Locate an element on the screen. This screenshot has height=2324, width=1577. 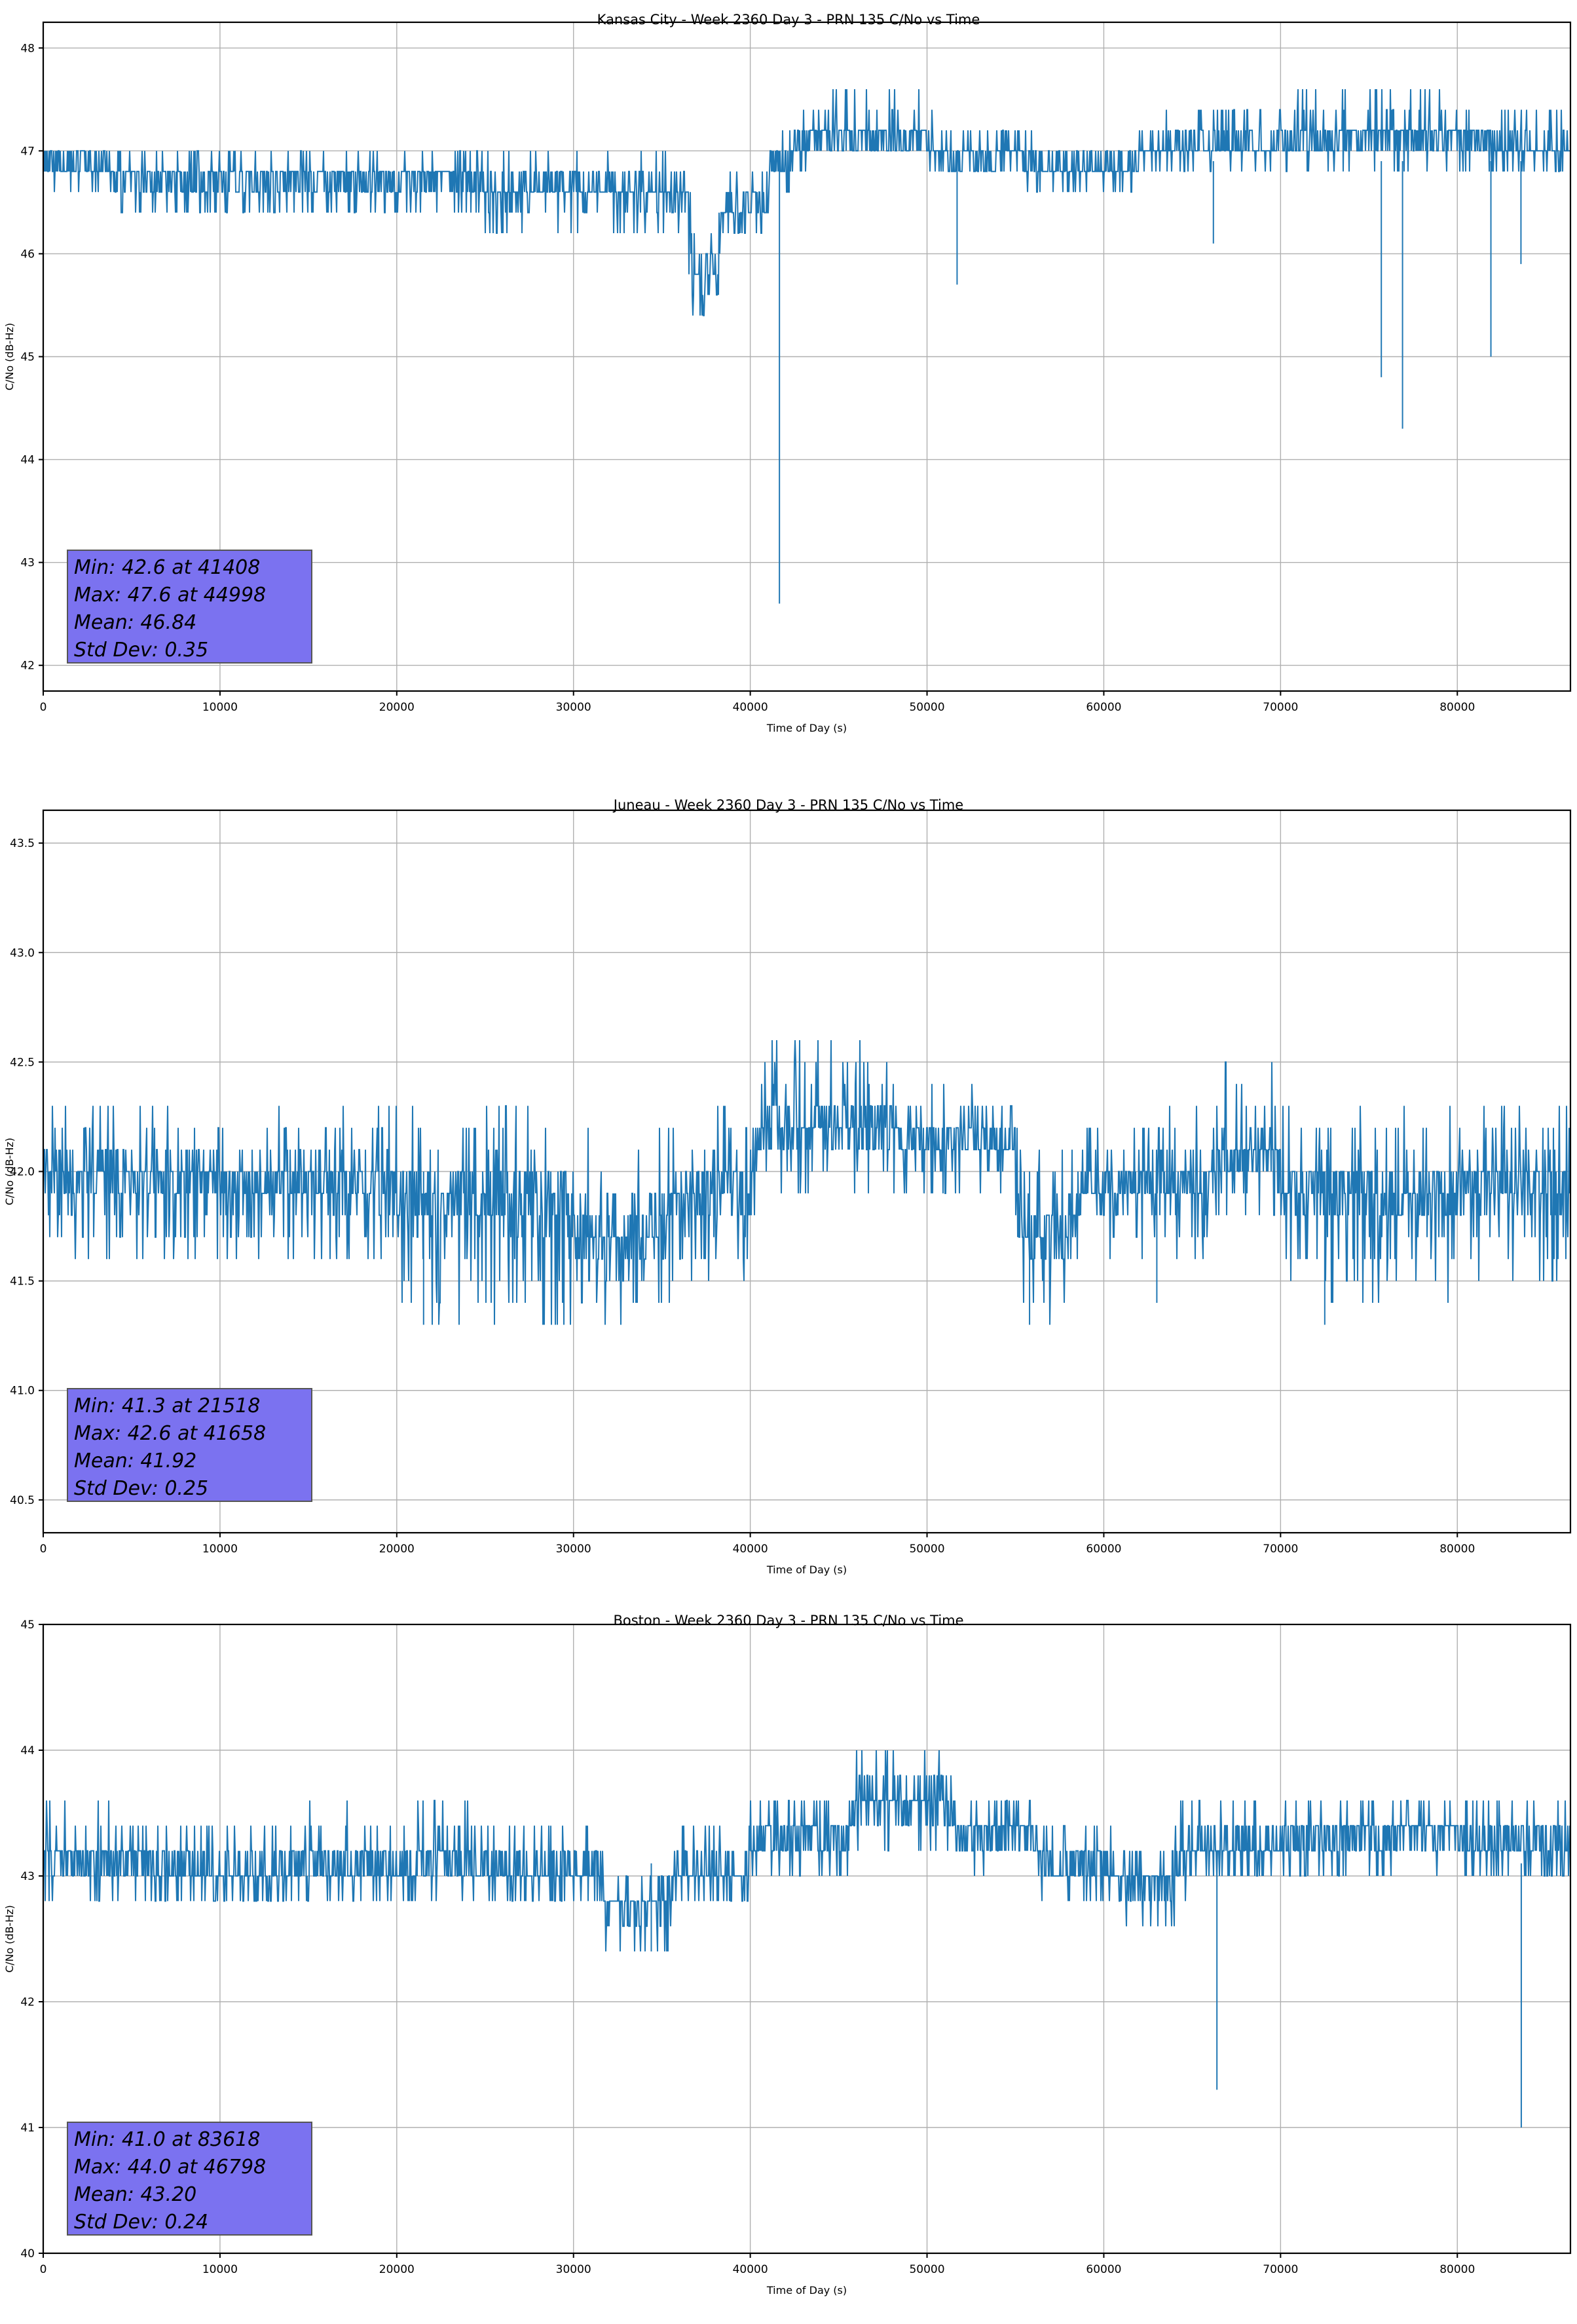
y-tick-label: 42.0 is located at coordinates (22, 1172).